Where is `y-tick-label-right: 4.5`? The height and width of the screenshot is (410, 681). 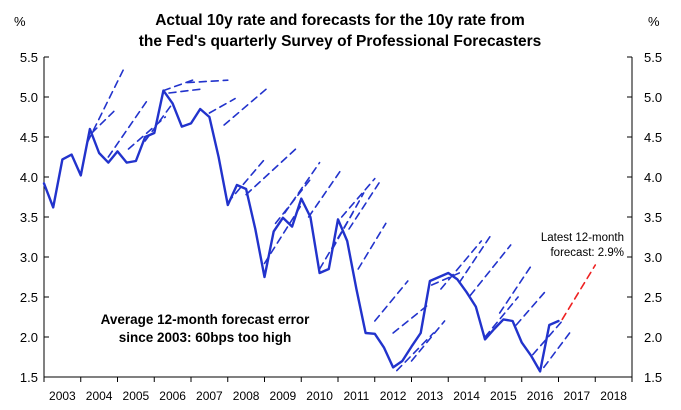
y-tick-label-right: 4.5 is located at coordinates (653, 137).